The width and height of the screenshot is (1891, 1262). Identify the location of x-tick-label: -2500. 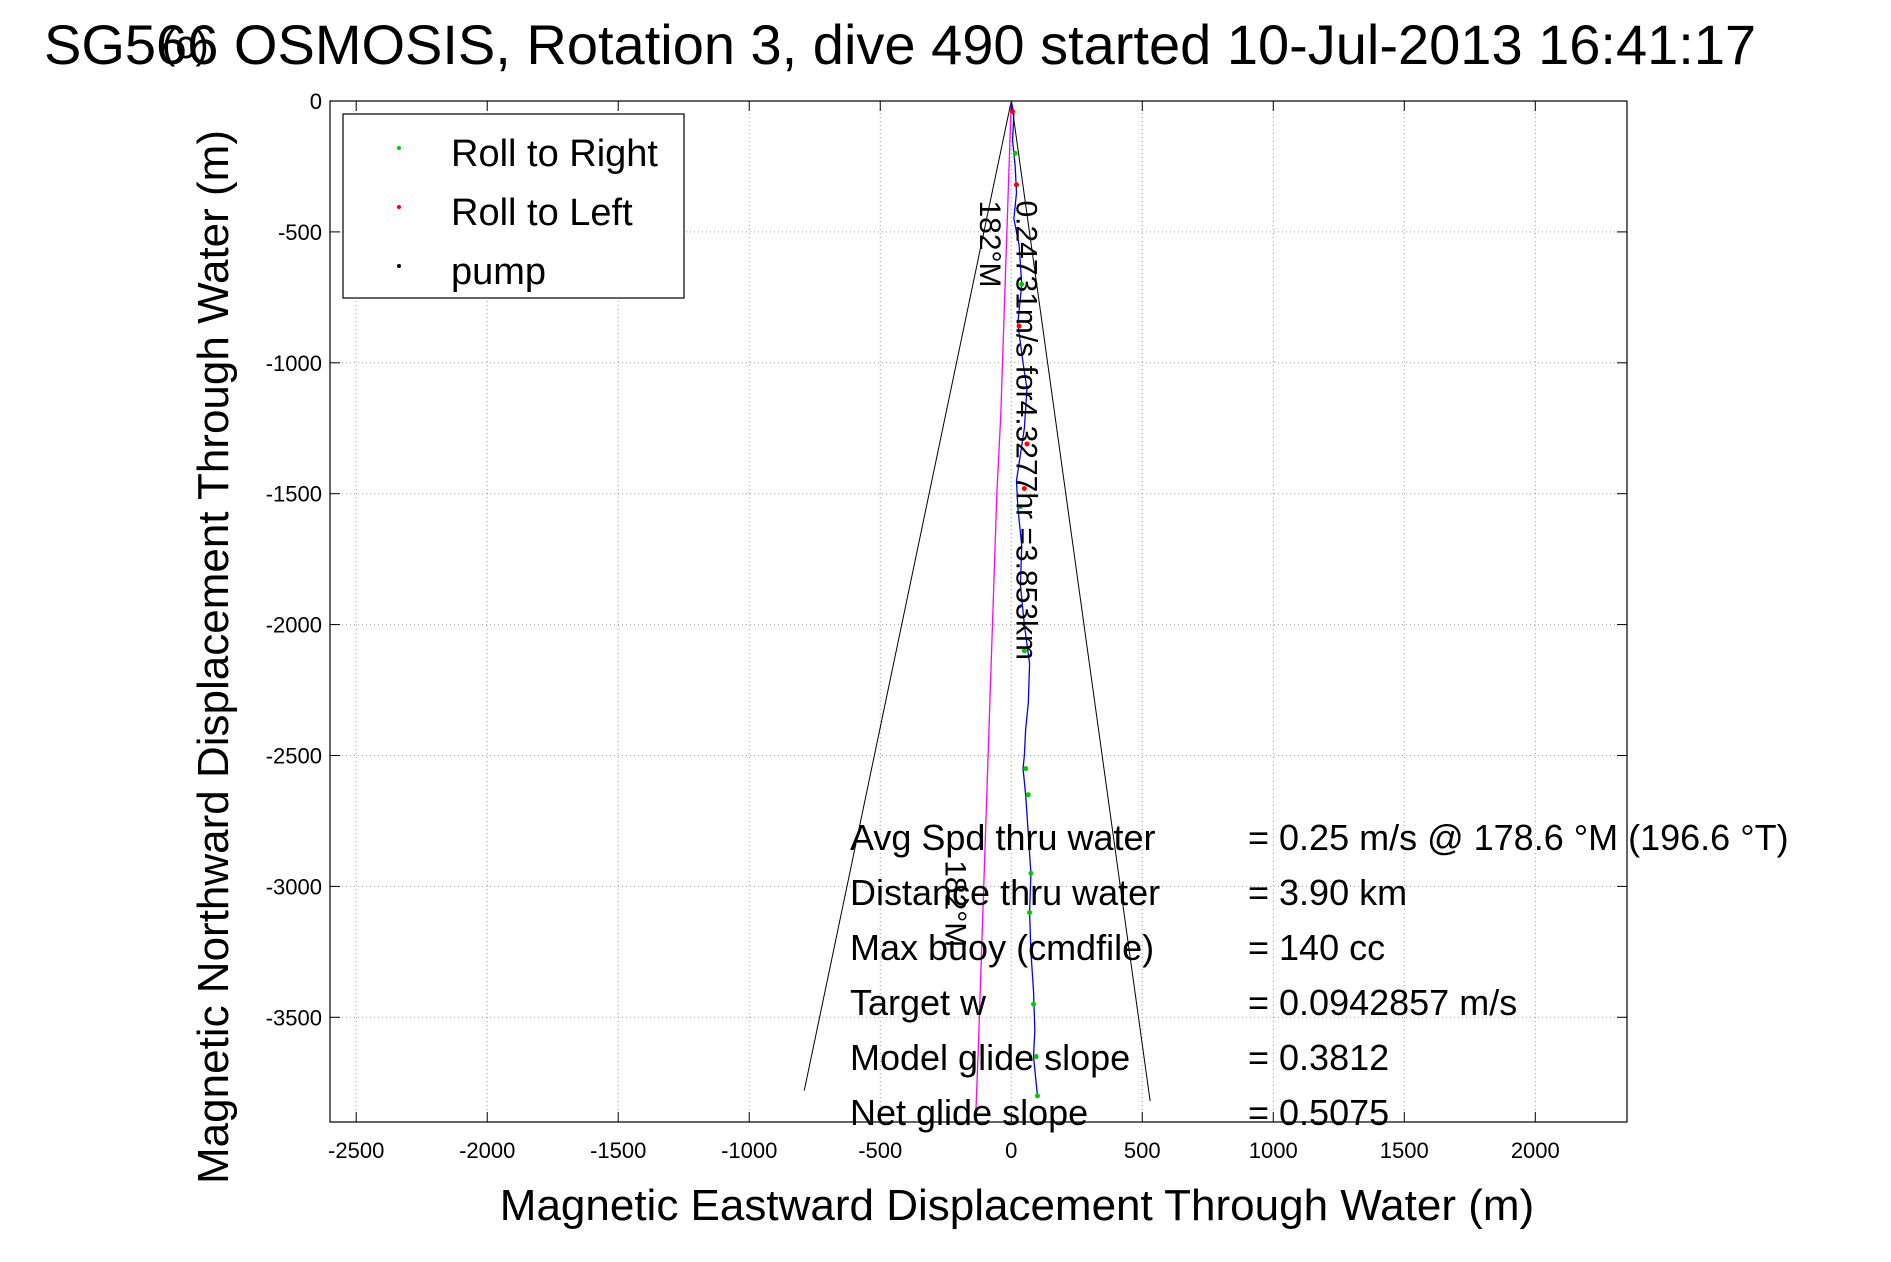
(356, 1150).